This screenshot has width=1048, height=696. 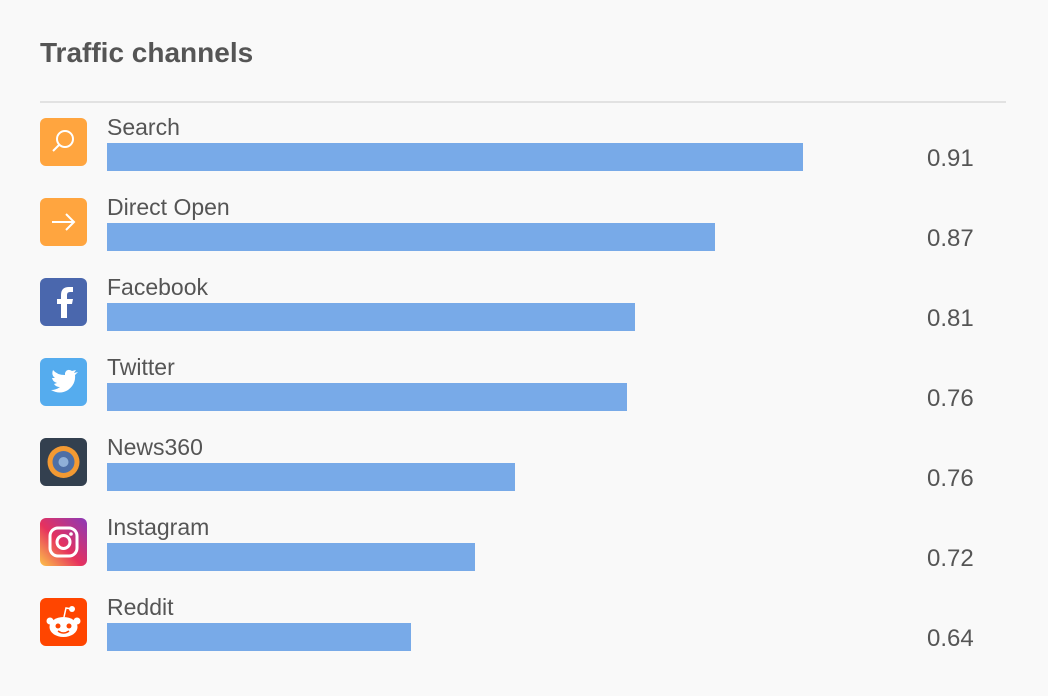 I want to click on channel-label: Facebook, so click(x=158, y=287).